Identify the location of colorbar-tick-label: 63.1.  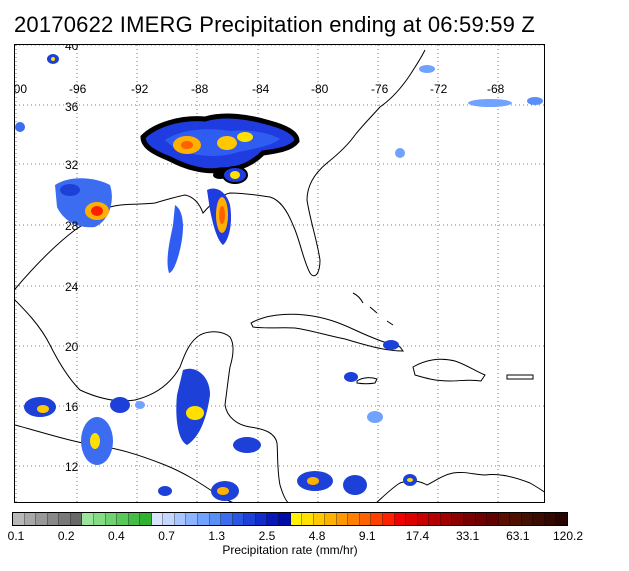
(517, 536).